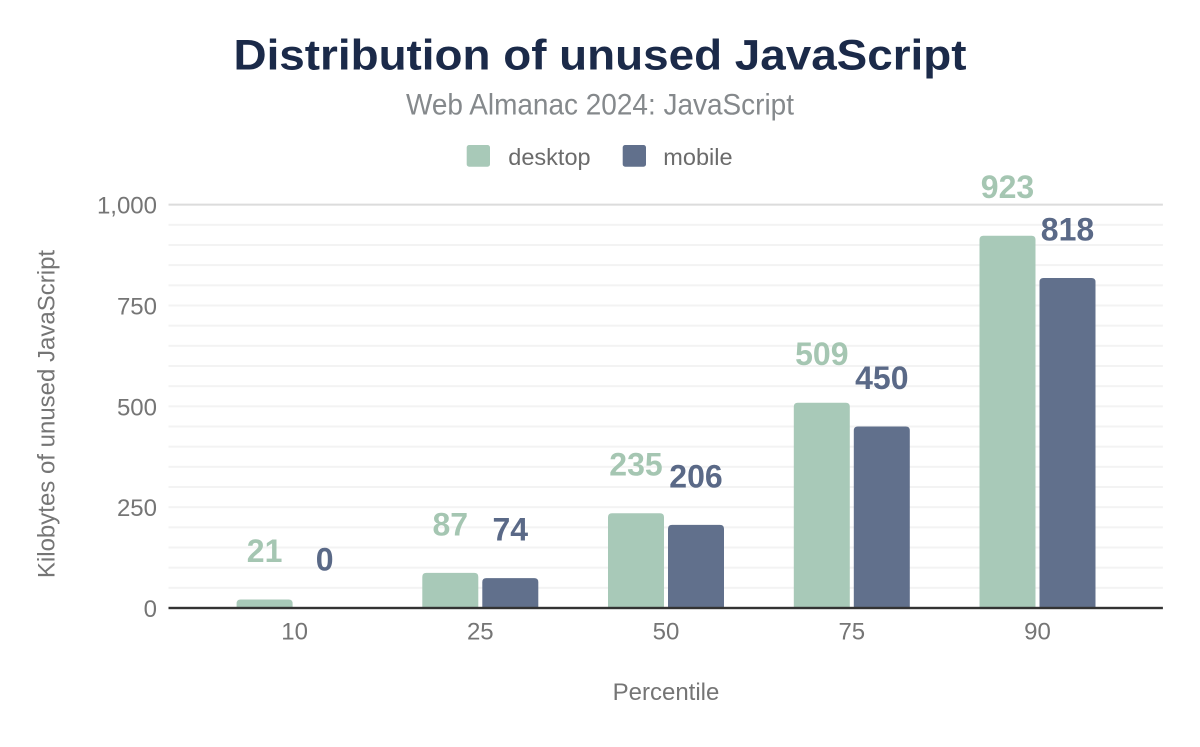 Image resolution: width=1200 pixels, height=747 pixels. What do you see at coordinates (1007, 187) in the screenshot?
I see `svg-text: 923` at bounding box center [1007, 187].